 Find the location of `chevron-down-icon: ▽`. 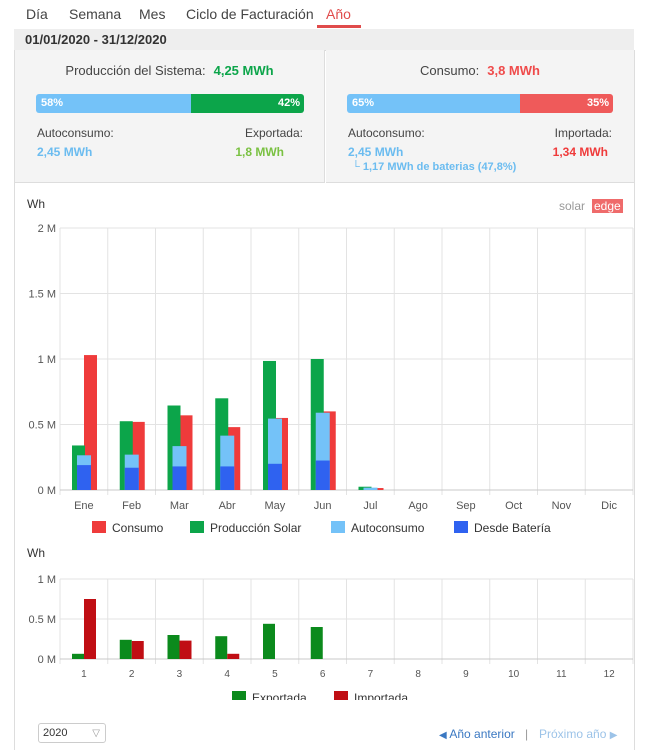

chevron-down-icon: ▽ is located at coordinates (96, 733).